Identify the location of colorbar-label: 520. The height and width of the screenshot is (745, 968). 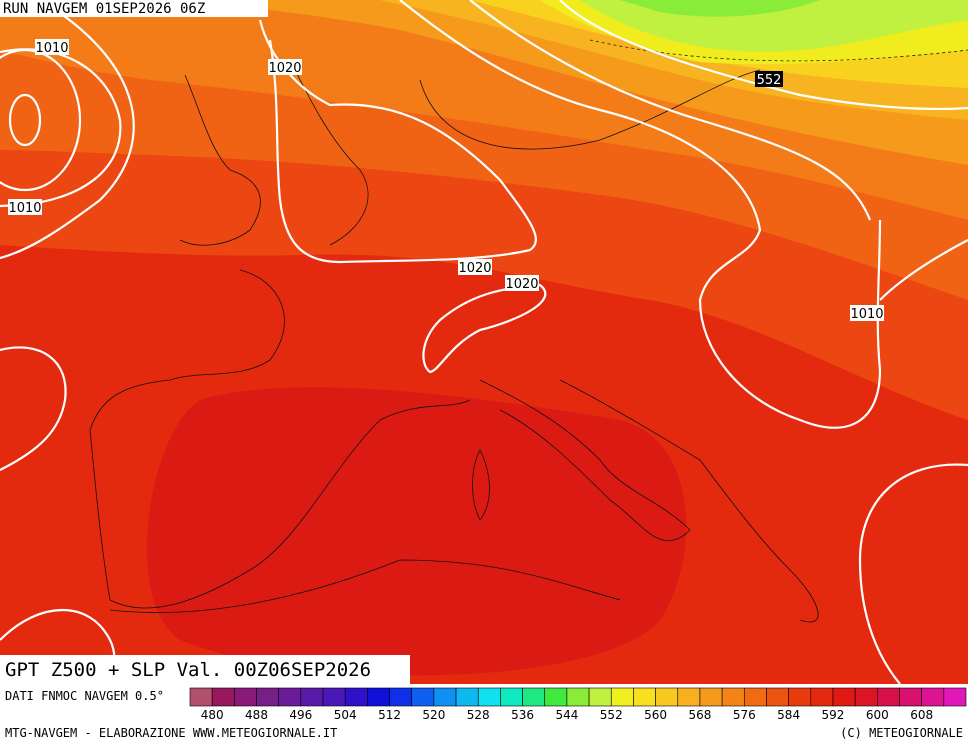
(433, 715).